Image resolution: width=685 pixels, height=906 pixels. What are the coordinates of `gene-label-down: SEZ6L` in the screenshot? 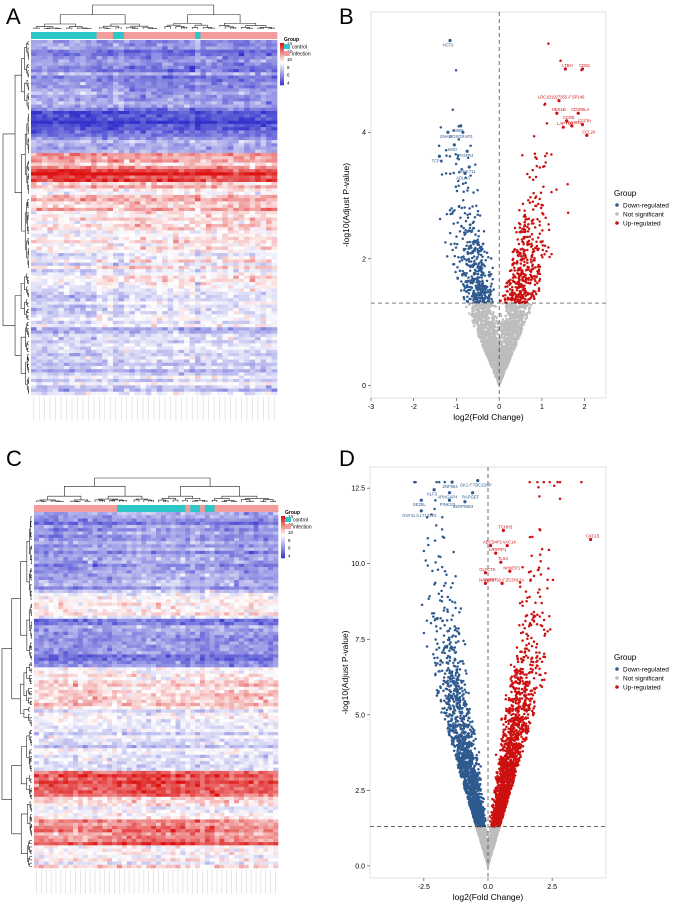 It's located at (419, 504).